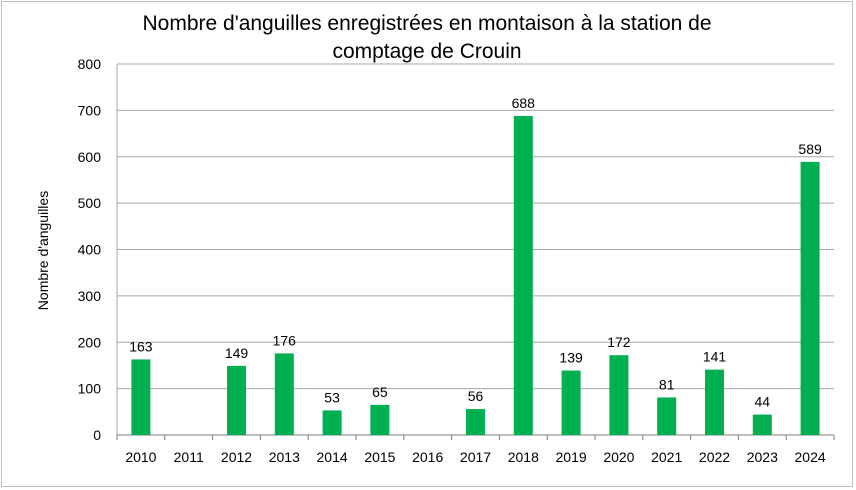 This screenshot has width=856, height=490. What do you see at coordinates (476, 396) in the screenshot?
I see `data-label: 56` at bounding box center [476, 396].